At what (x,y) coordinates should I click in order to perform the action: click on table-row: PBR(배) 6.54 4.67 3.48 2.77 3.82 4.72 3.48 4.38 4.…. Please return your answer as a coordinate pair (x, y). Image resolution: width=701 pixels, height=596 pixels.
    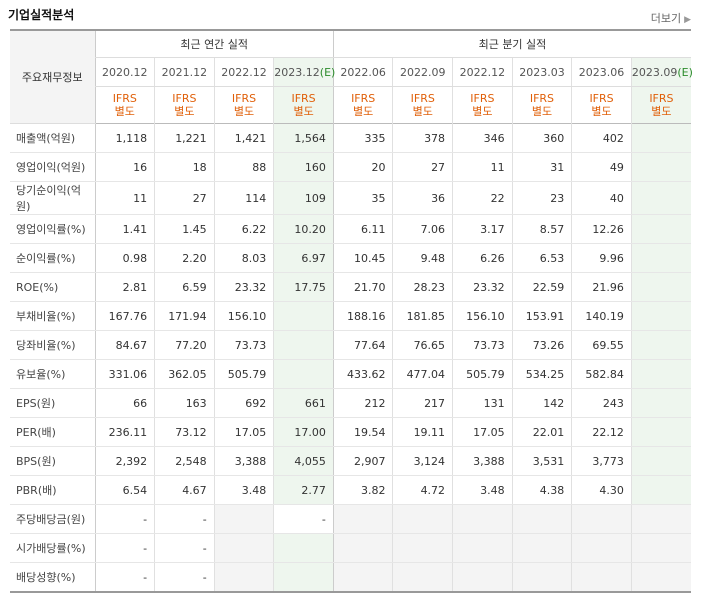
    Looking at the image, I should click on (350, 490).